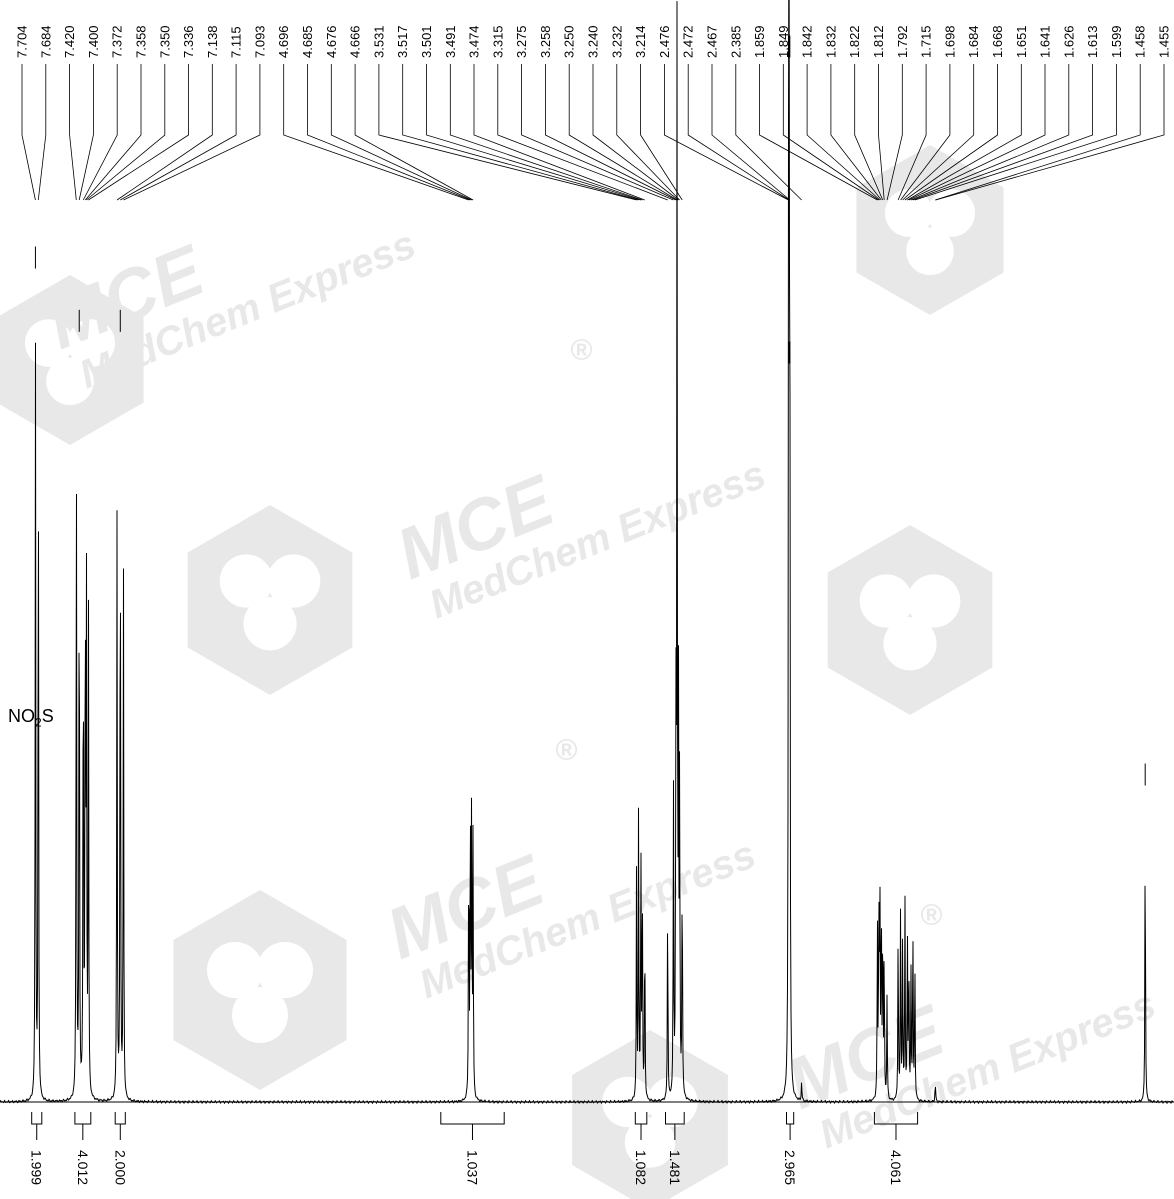  What do you see at coordinates (790, 1148) in the screenshot?
I see `integral: 2.965` at bounding box center [790, 1148].